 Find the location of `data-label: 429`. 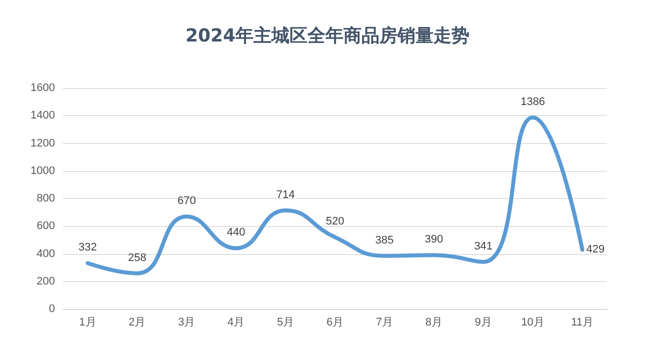

data-label: 429 is located at coordinates (595, 250).